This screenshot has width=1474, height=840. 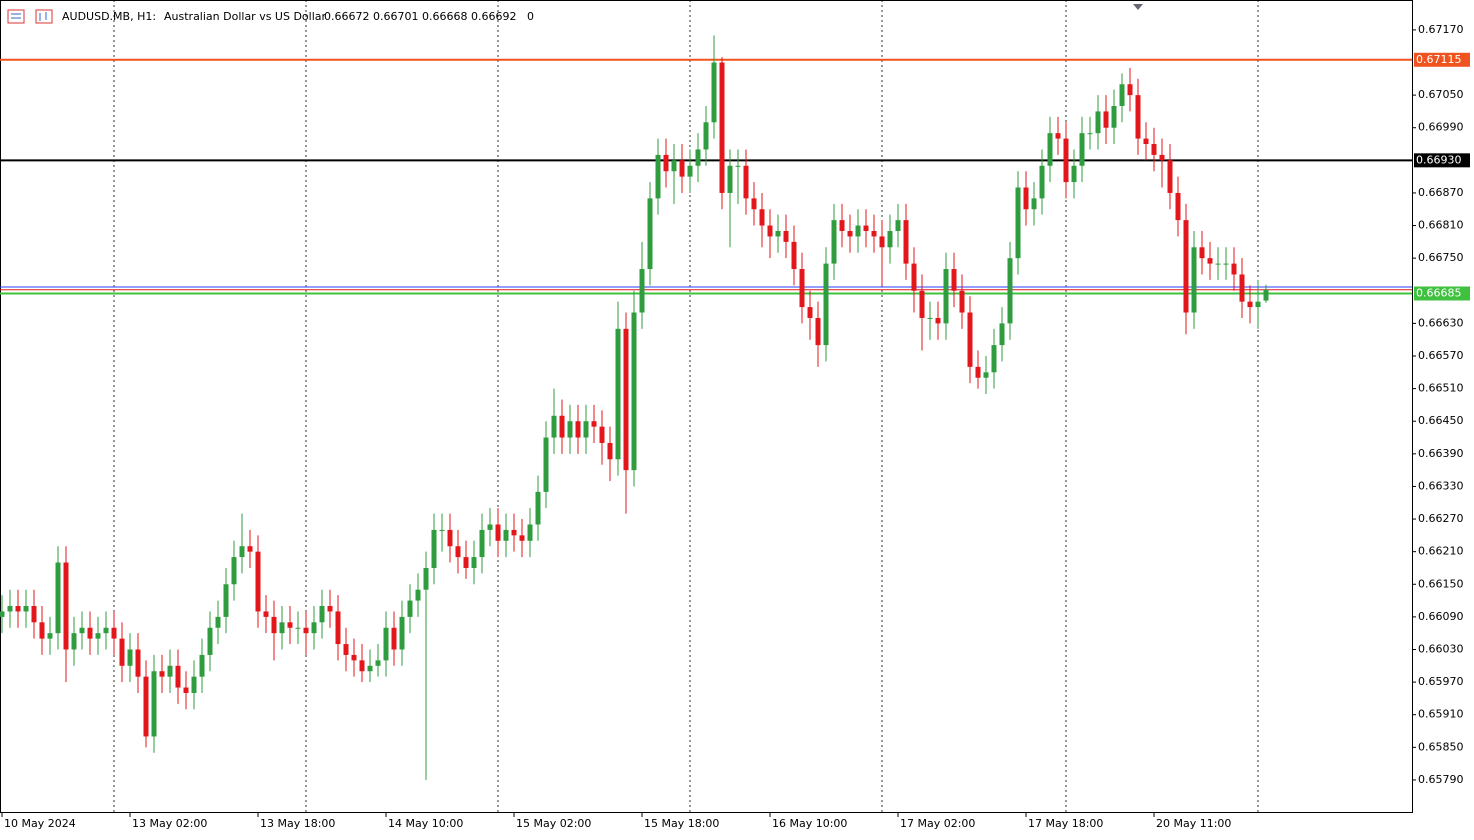 I want to click on description: Australian Dollar vs US Dollar, so click(x=245, y=16).